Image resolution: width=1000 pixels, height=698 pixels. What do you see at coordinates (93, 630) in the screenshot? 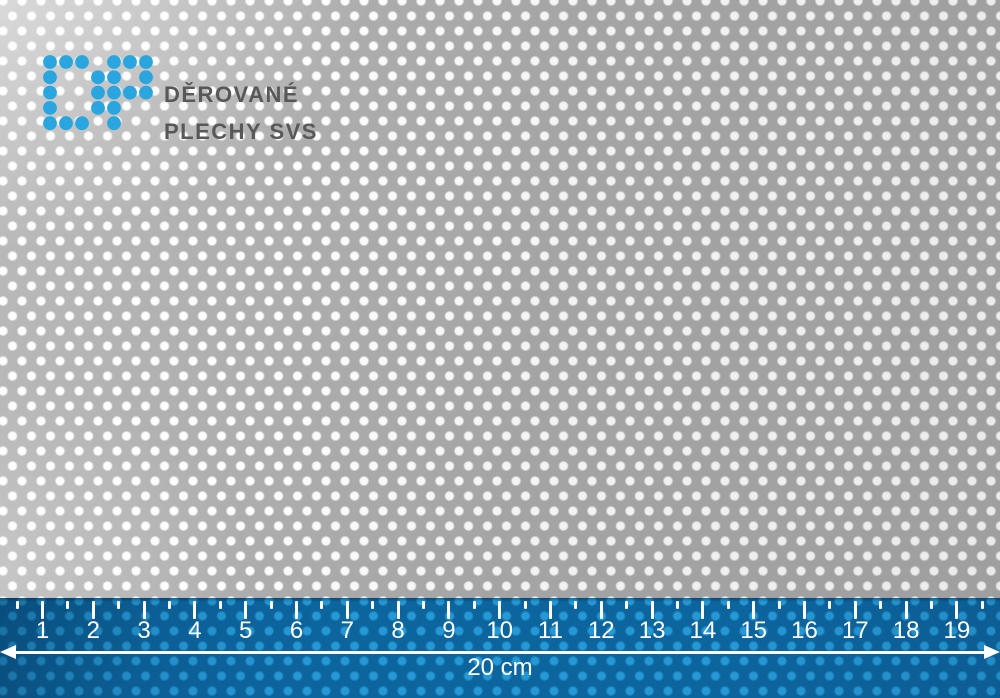
I see `ruler-number: 2` at bounding box center [93, 630].